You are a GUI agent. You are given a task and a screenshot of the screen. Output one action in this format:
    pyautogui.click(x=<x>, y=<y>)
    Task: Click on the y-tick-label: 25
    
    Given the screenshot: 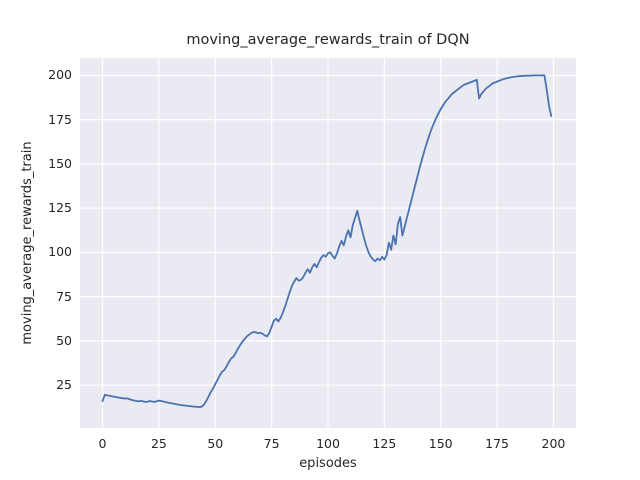 What is the action you would take?
    pyautogui.click(x=64, y=385)
    